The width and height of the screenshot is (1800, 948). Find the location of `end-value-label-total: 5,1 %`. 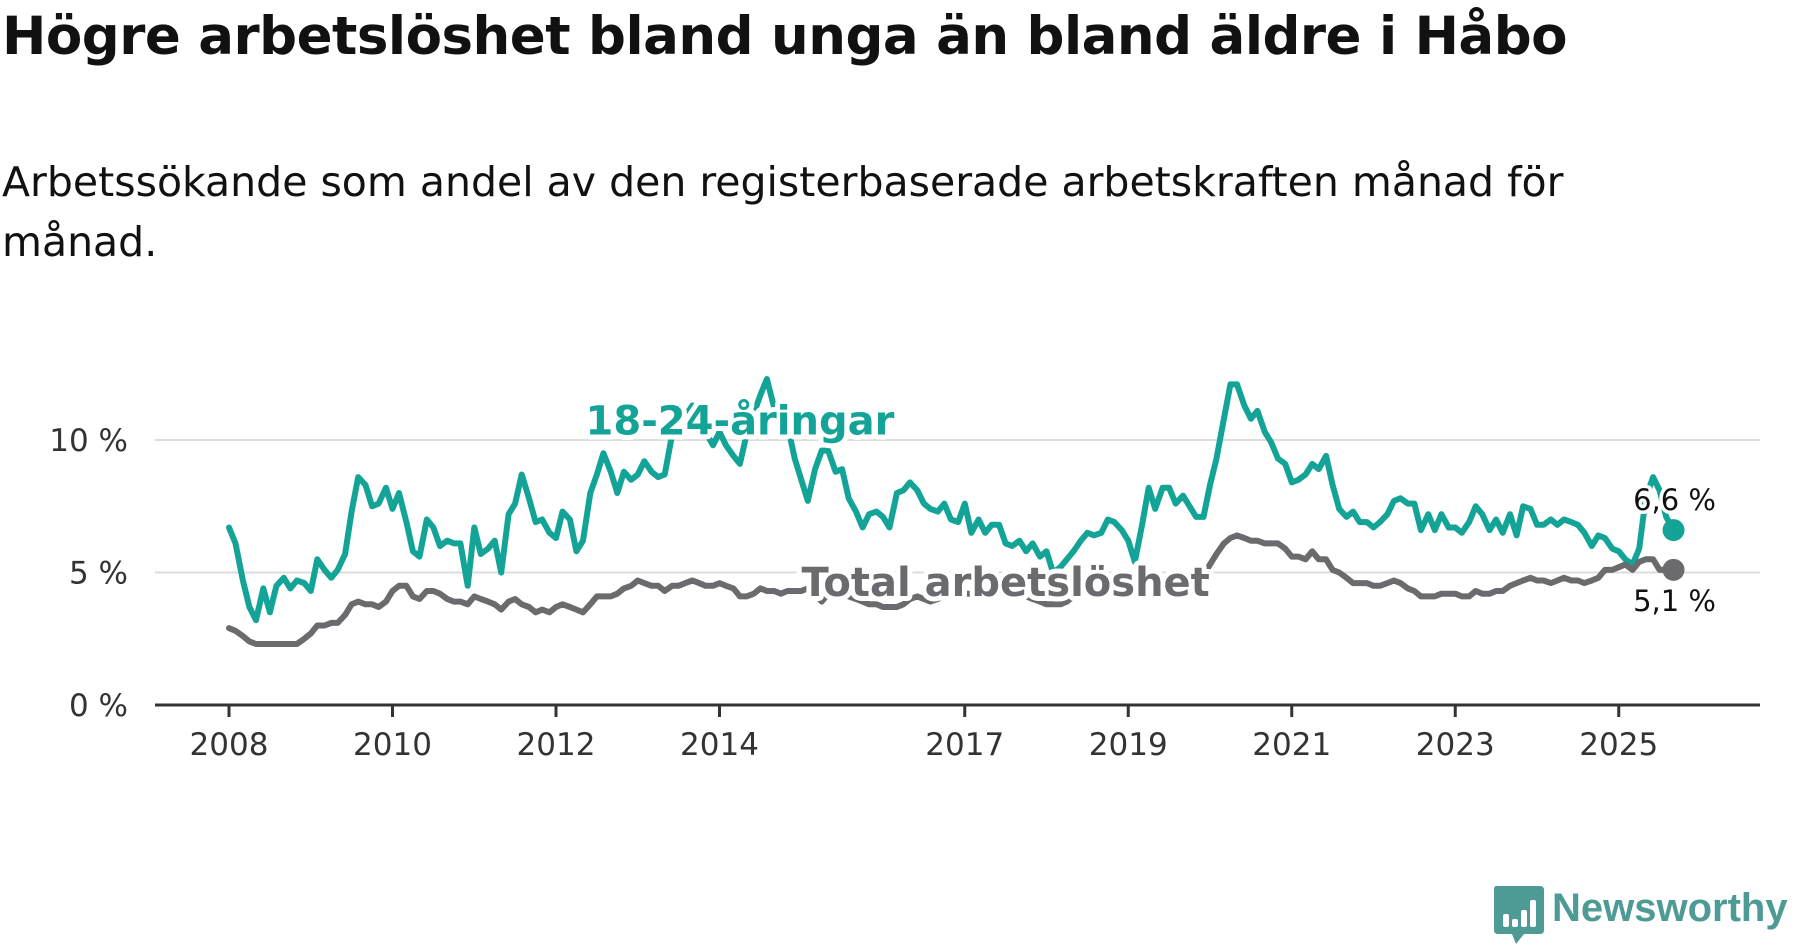

end-value-label-total: 5,1 % is located at coordinates (1674, 601).